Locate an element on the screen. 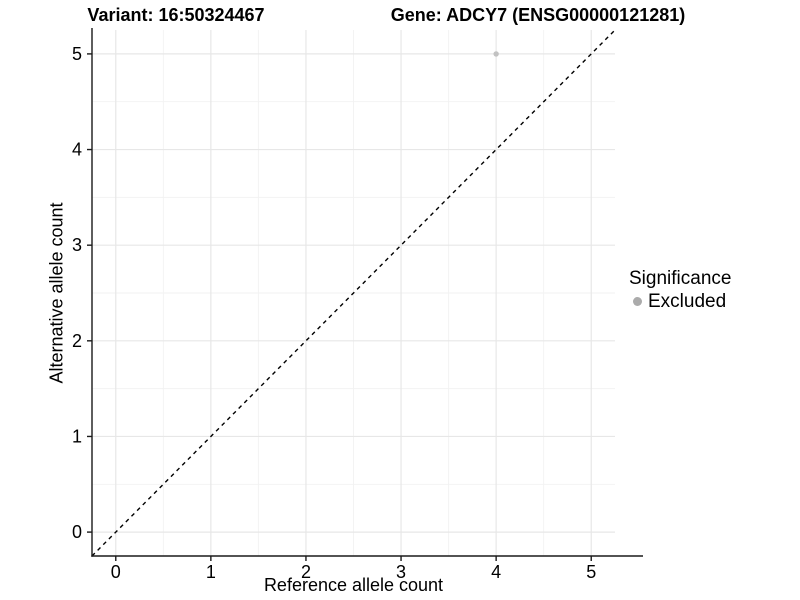  x-tick-label: 2 is located at coordinates (306, 572).